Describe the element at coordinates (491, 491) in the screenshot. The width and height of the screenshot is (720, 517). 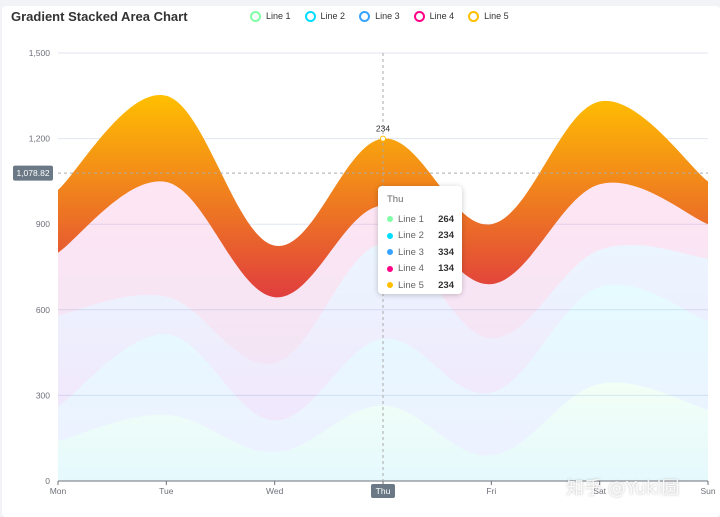
I see `x-tick-label: Fri` at that location.